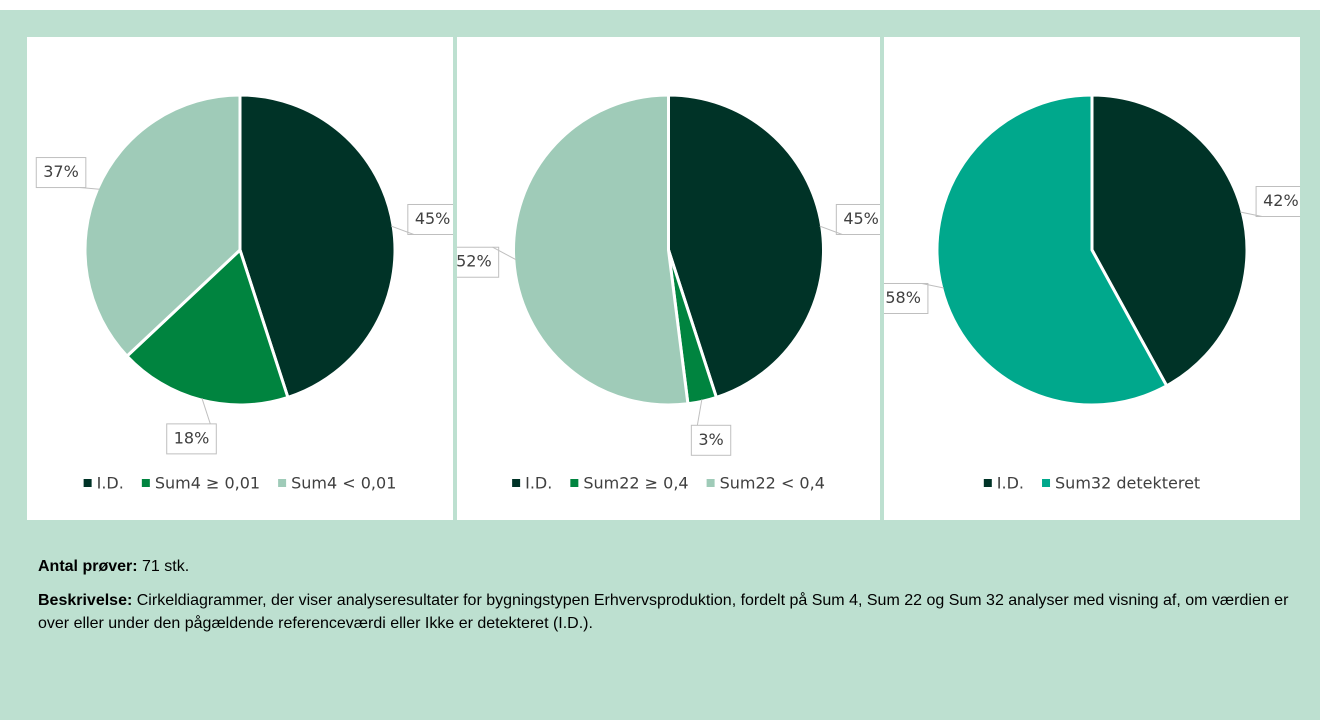 The width and height of the screenshot is (1320, 722). I want to click on data-label-text: 52%, so click(474, 261).